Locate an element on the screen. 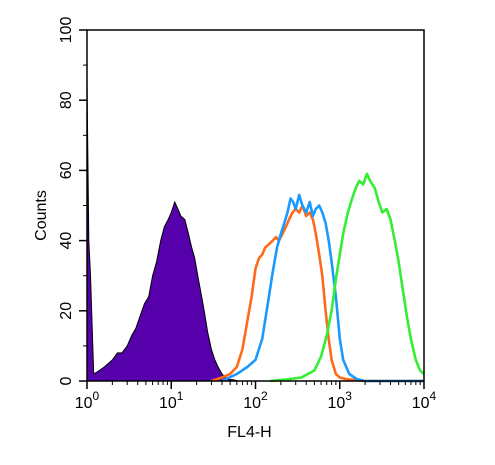  y-tick-label: 20 is located at coordinates (66, 311).